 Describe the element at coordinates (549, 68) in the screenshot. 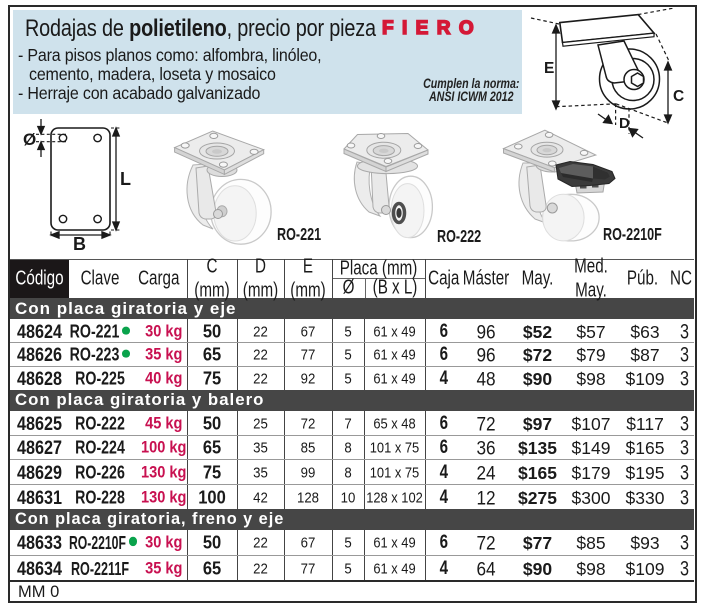

I see `svg-text: E` at that location.